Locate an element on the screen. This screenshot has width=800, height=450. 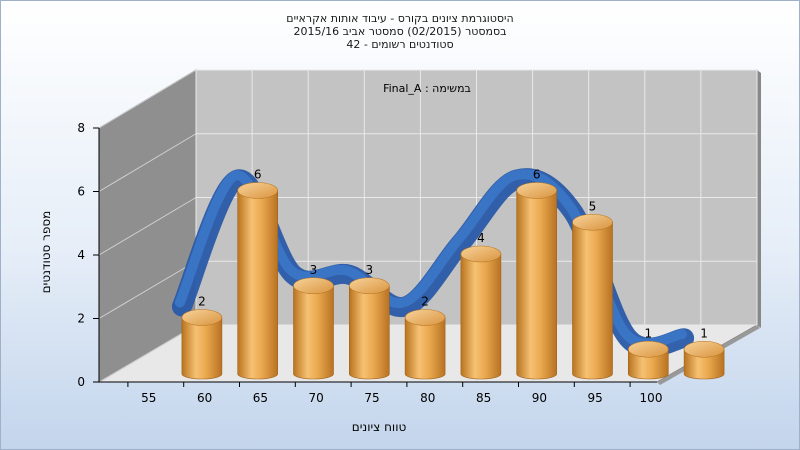
x-tick-label: 85 is located at coordinates (483, 398).